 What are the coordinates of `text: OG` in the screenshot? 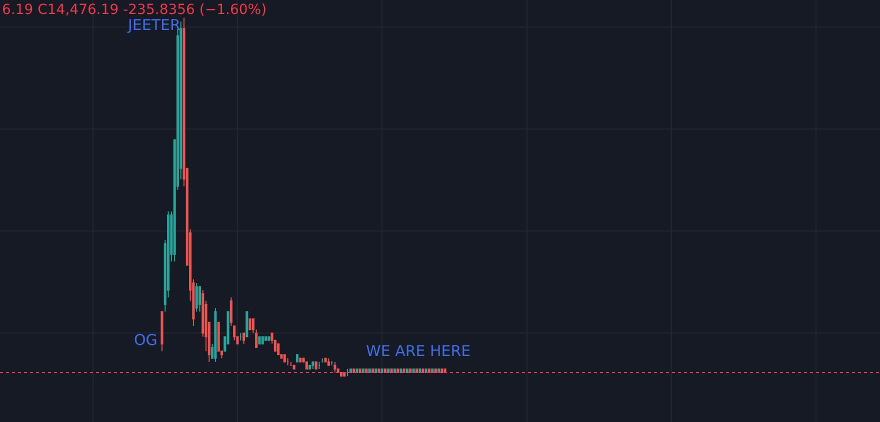 It's located at (146, 340).